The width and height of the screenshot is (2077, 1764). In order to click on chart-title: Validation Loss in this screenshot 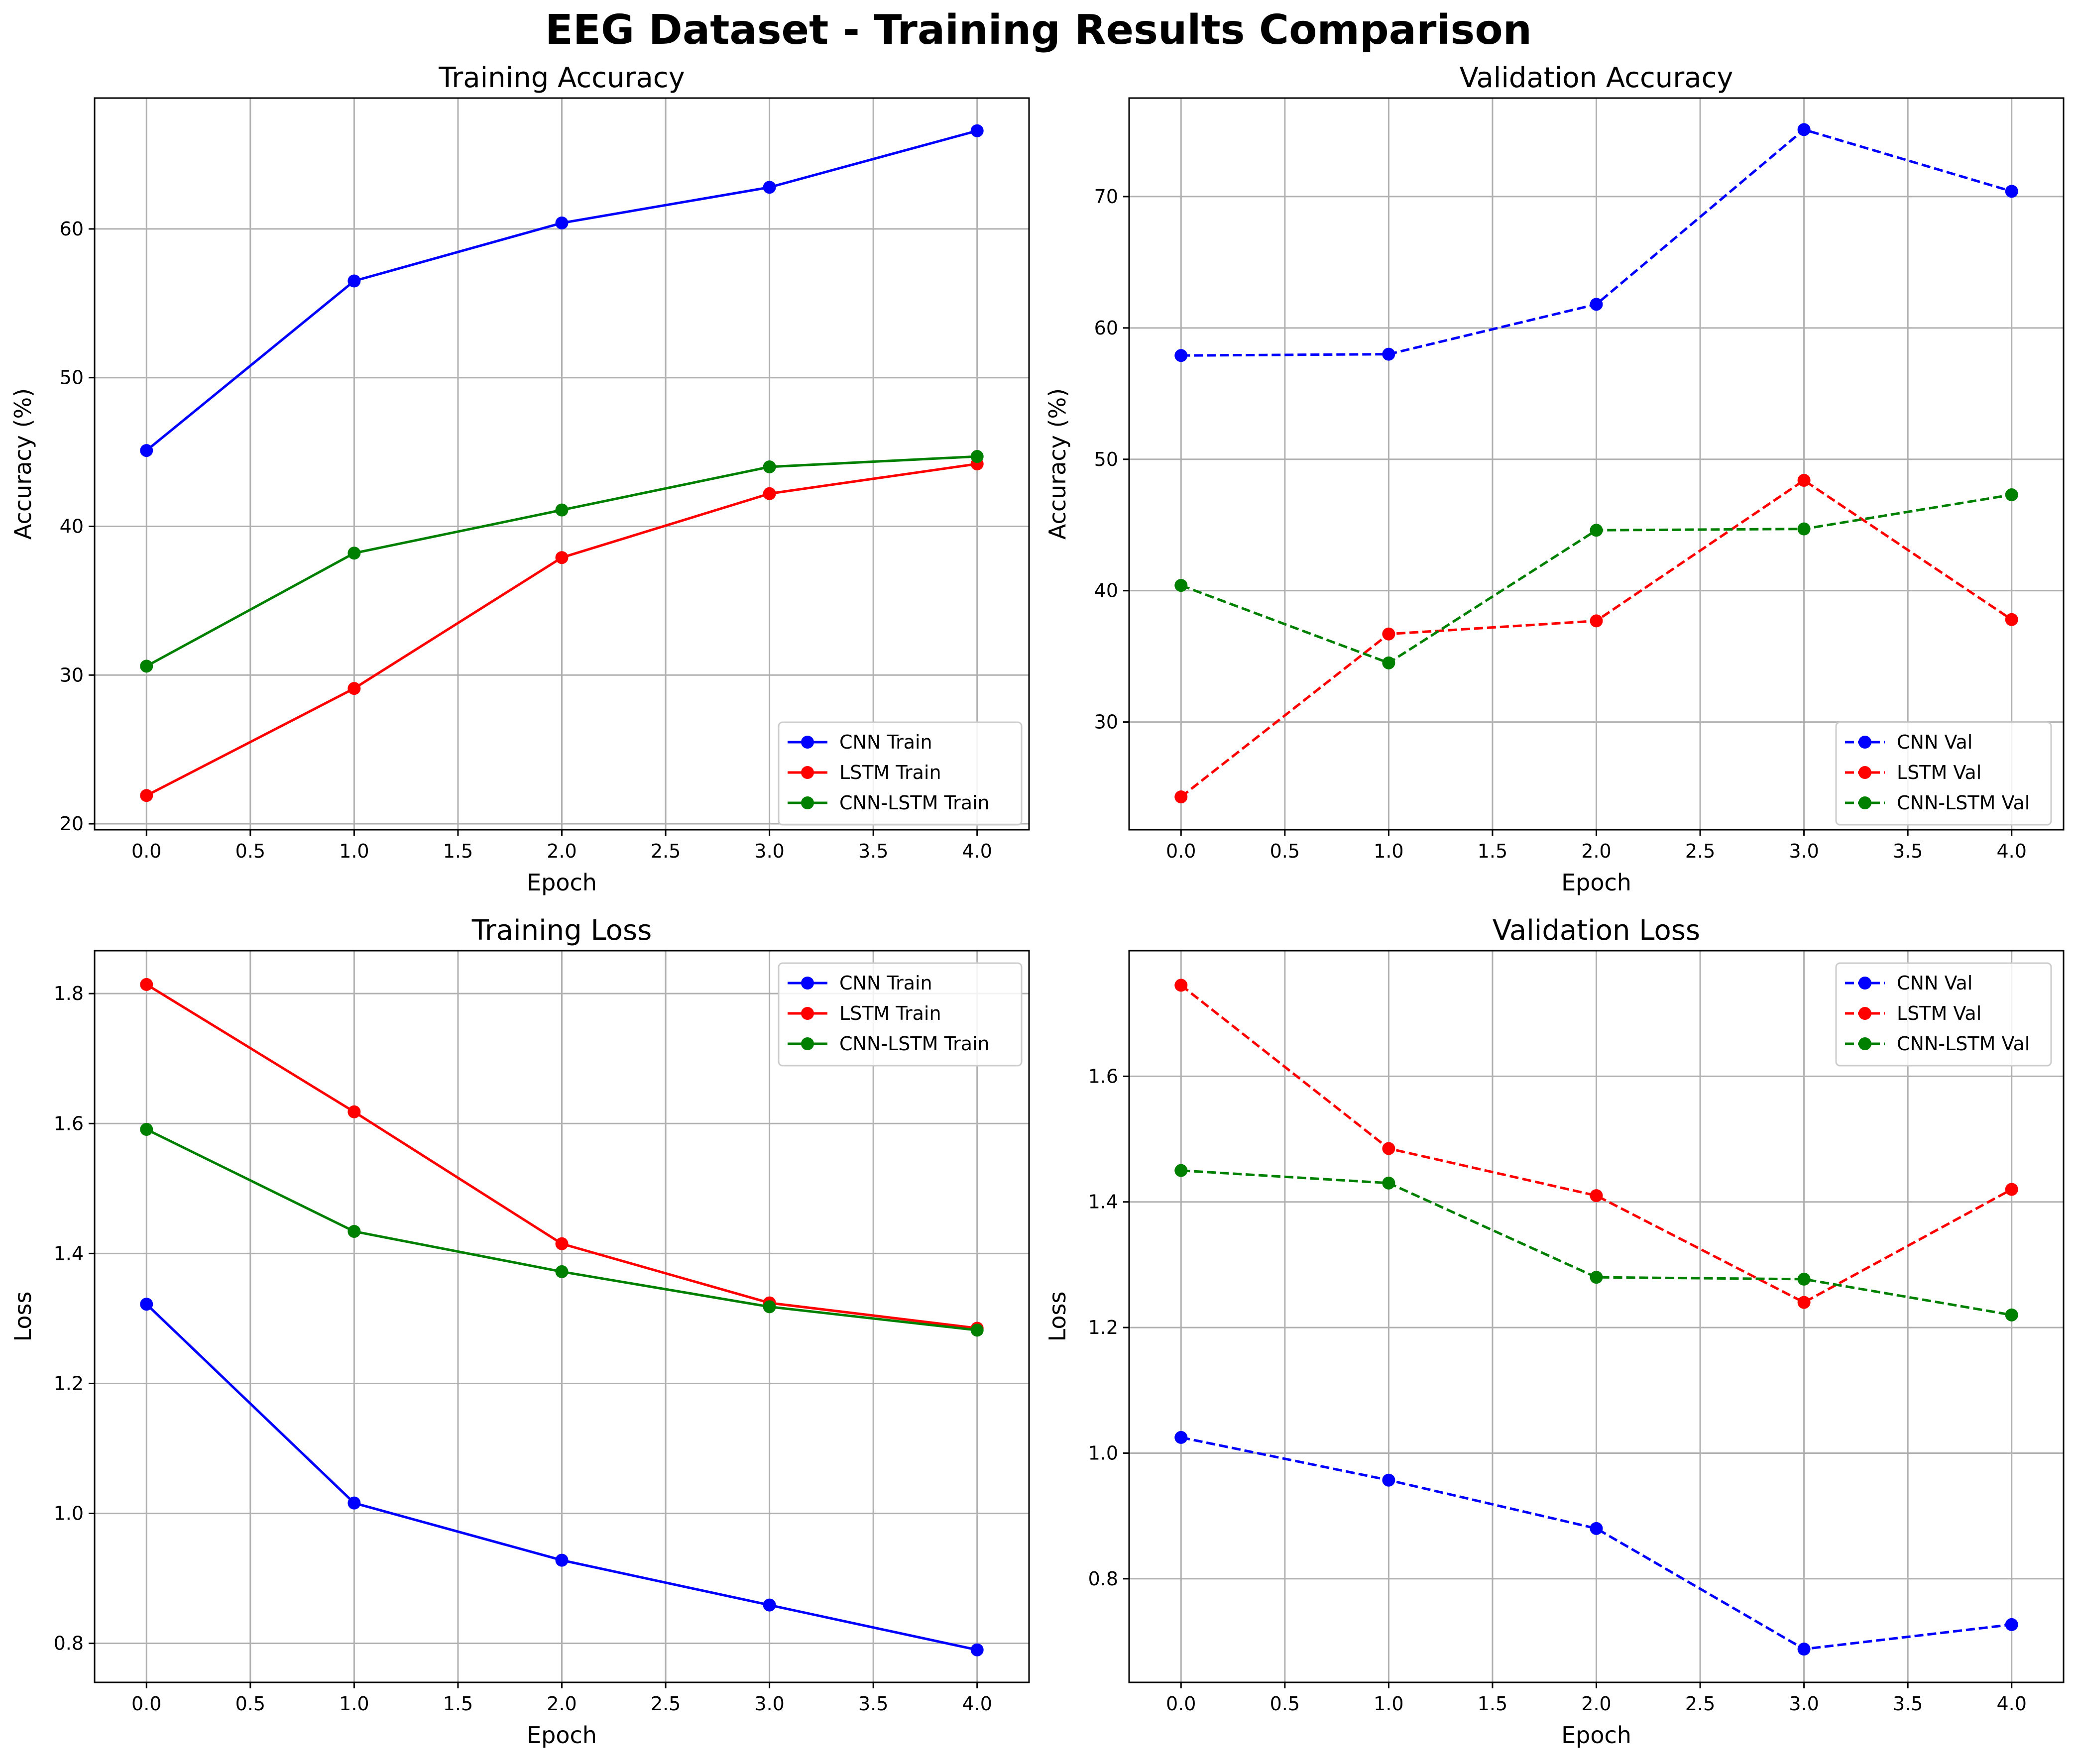, I will do `click(1596, 930)`.